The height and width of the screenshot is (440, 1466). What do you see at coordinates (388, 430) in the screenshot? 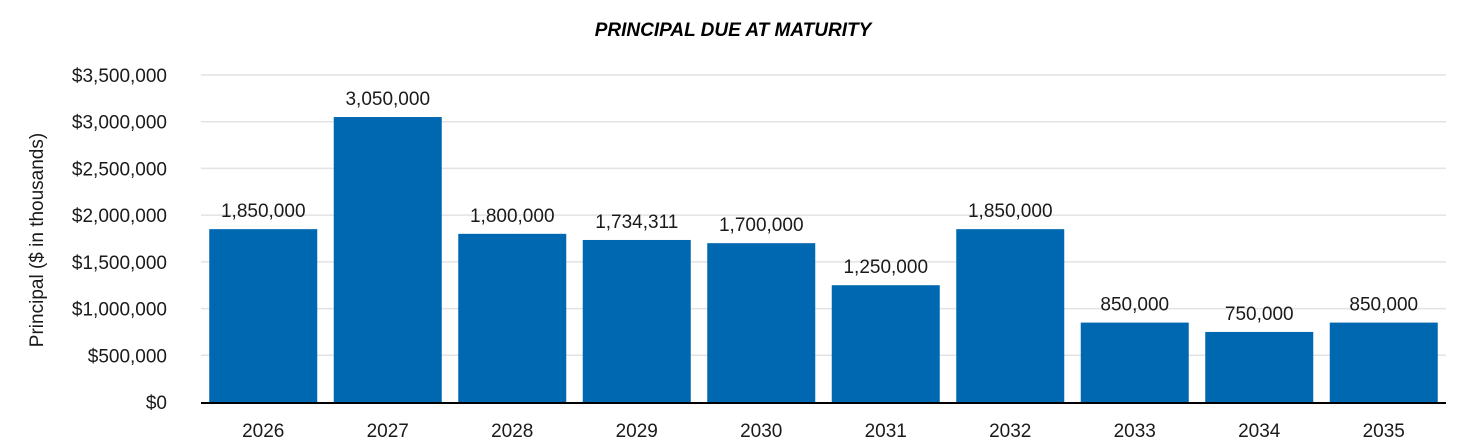
I see `x-tick-label: 2027` at bounding box center [388, 430].